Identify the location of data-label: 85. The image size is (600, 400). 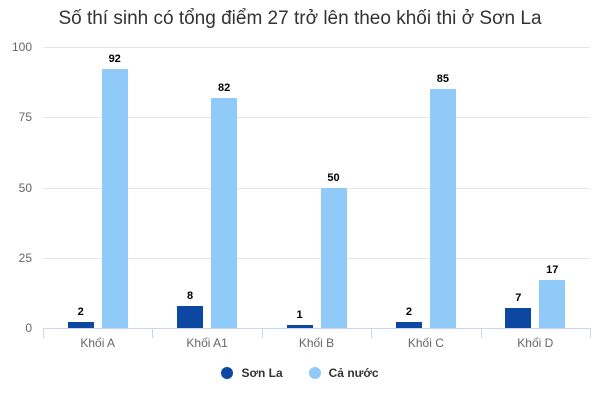
(443, 79).